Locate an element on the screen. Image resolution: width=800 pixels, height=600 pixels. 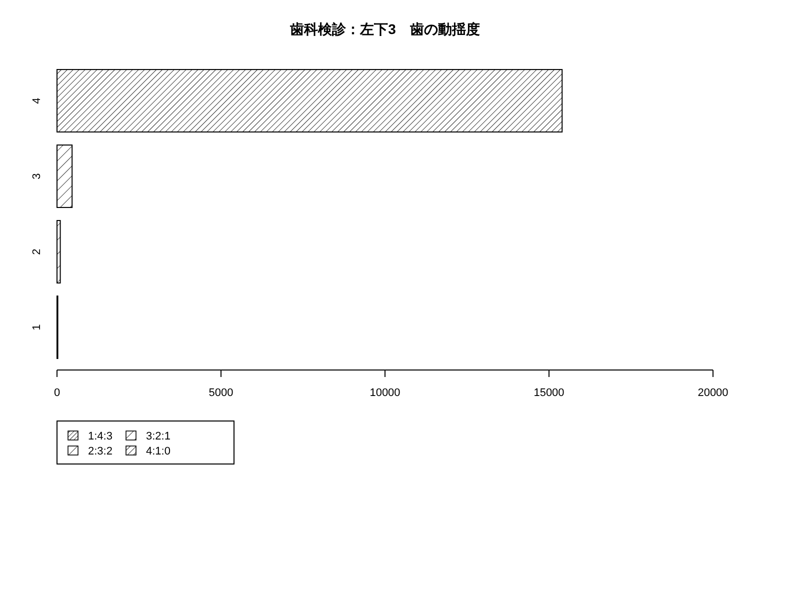
x-tick-label: 15000 is located at coordinates (549, 393).